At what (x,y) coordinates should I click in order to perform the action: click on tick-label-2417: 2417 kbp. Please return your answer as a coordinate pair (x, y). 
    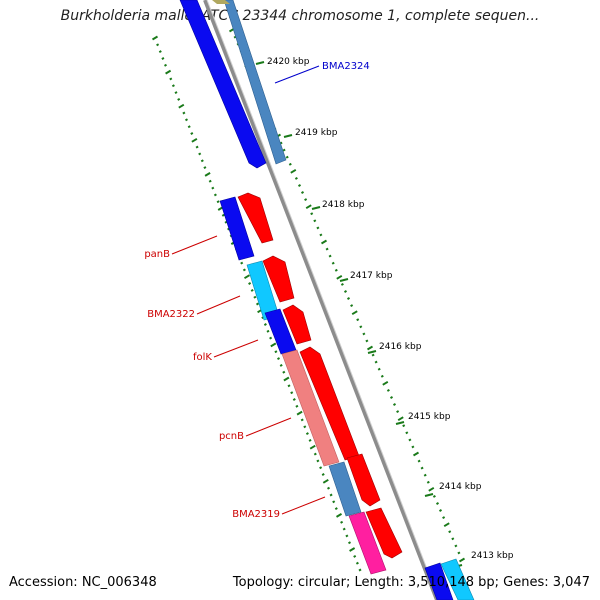
    Looking at the image, I should click on (371, 276).